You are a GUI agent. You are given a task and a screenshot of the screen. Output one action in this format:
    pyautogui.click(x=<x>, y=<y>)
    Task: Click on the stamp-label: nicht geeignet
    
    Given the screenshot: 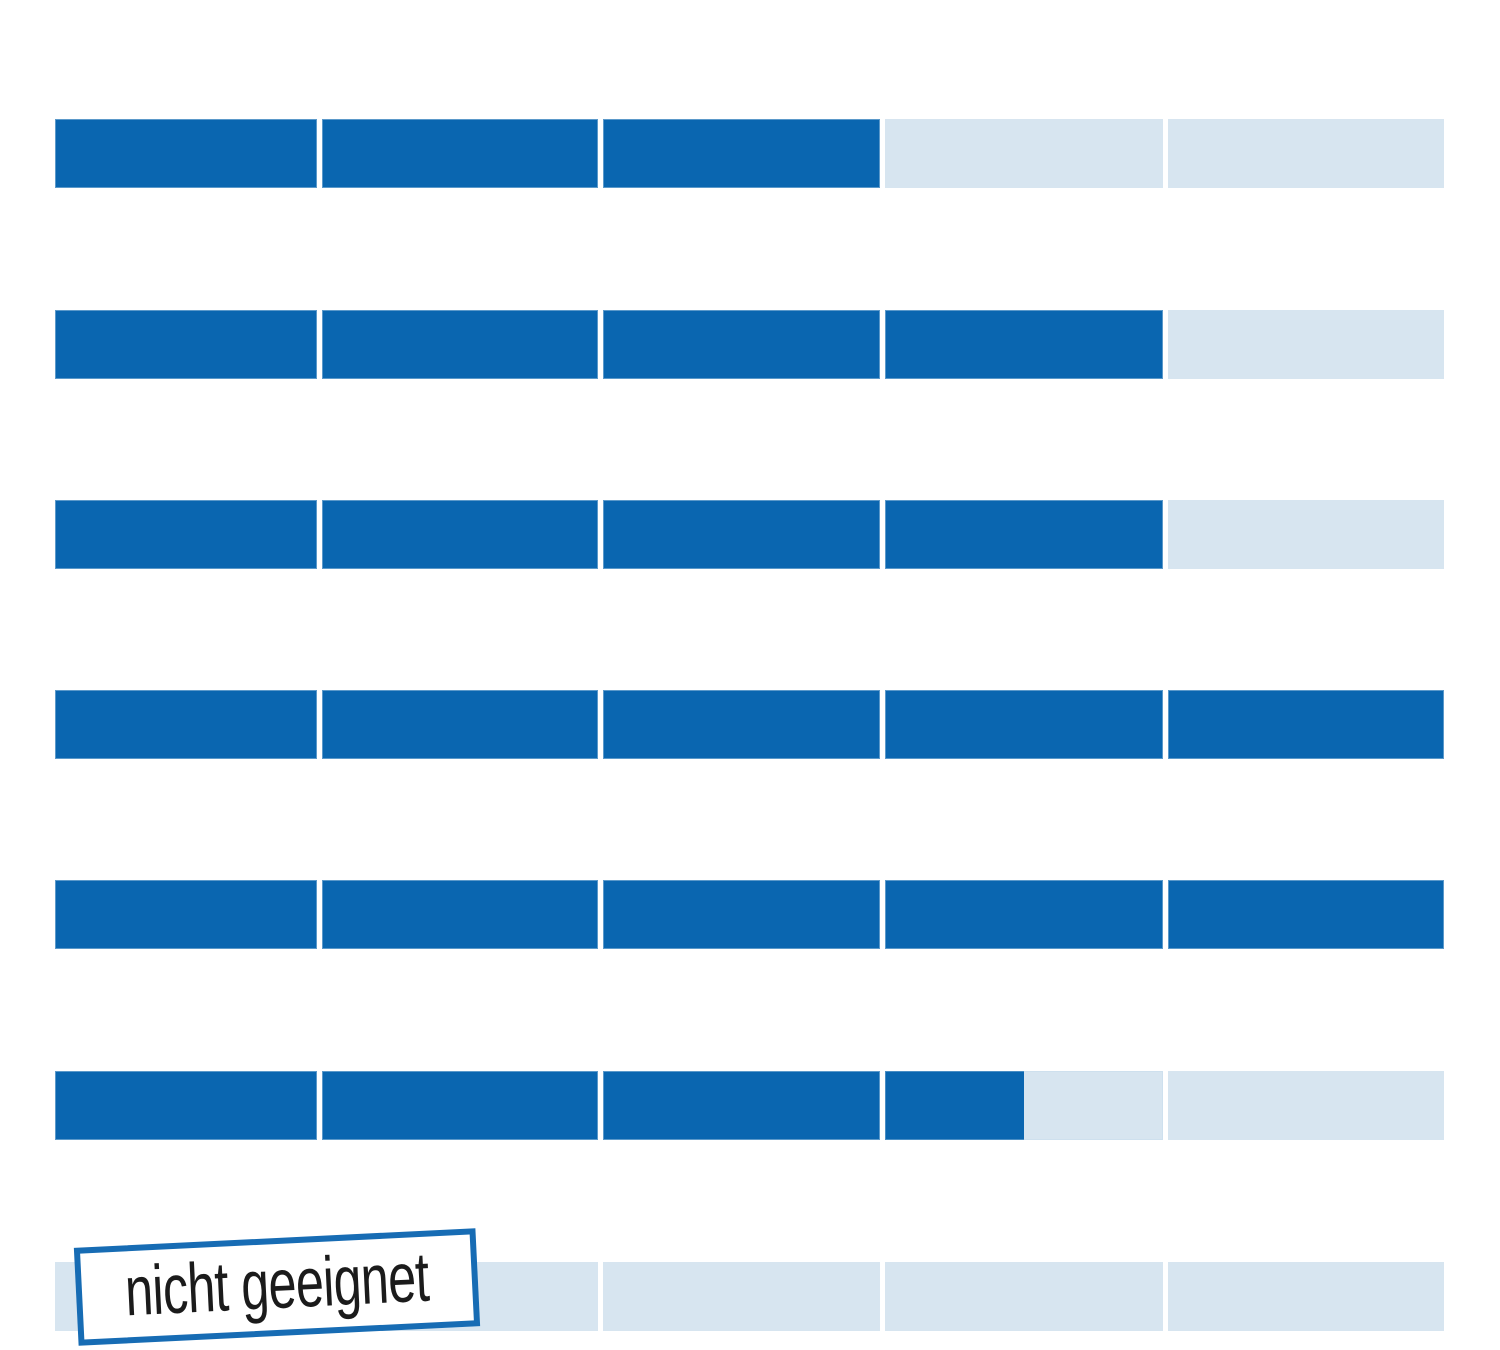 What is the action you would take?
    pyautogui.click(x=277, y=1284)
    